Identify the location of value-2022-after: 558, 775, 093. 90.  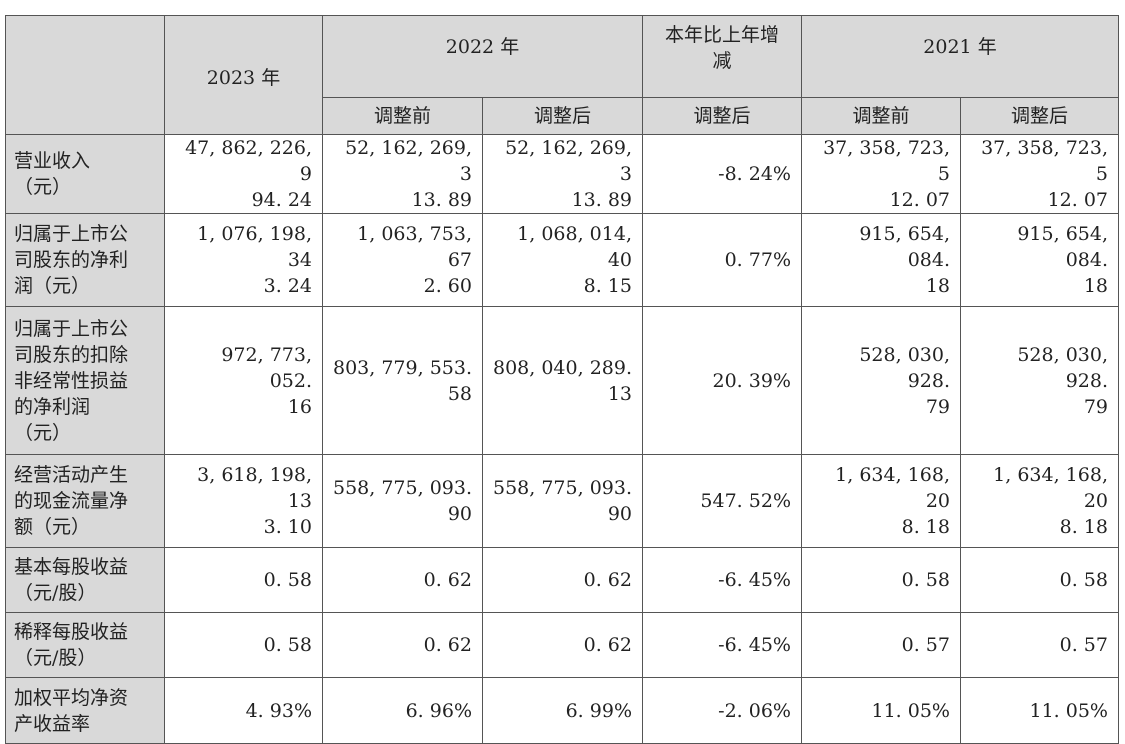
(562, 501).